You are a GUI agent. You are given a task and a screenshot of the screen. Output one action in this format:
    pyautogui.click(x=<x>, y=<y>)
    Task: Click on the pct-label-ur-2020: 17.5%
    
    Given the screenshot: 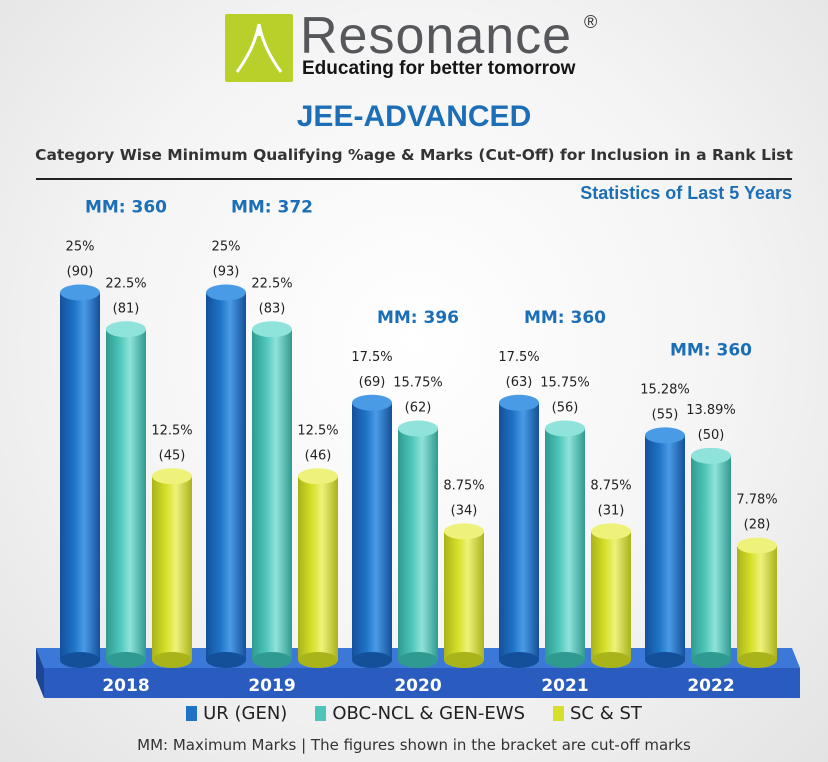 What is the action you would take?
    pyautogui.click(x=371, y=357)
    